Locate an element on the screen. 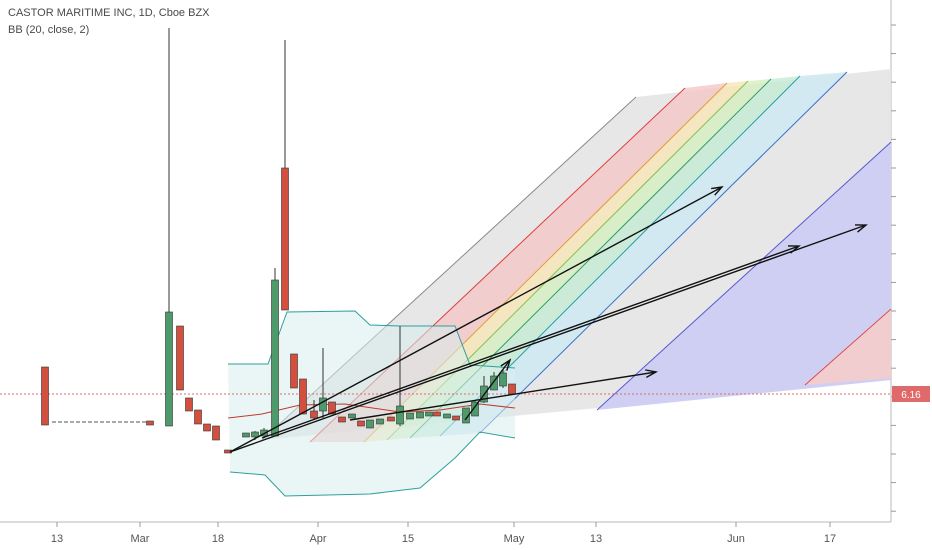 The width and height of the screenshot is (932, 550). symbol-title: CASTOR MARITIME INC, 1D, Cboe BZX is located at coordinates (109, 13).